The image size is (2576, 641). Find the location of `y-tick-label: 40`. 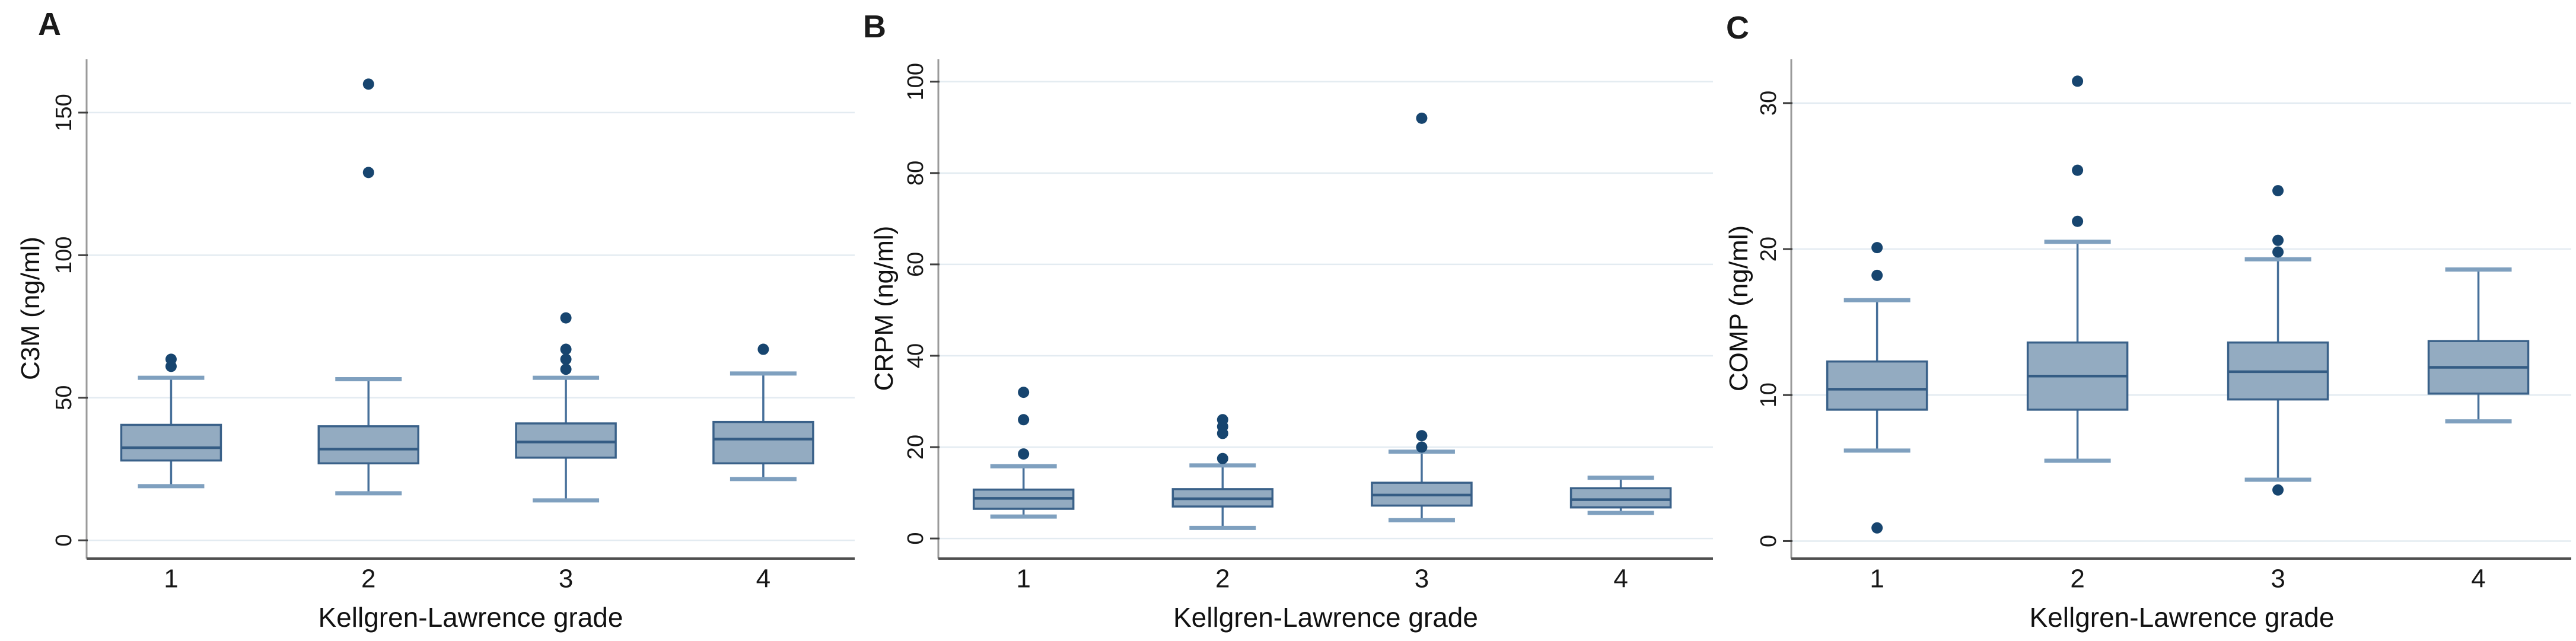

y-tick-label: 40 is located at coordinates (915, 355).